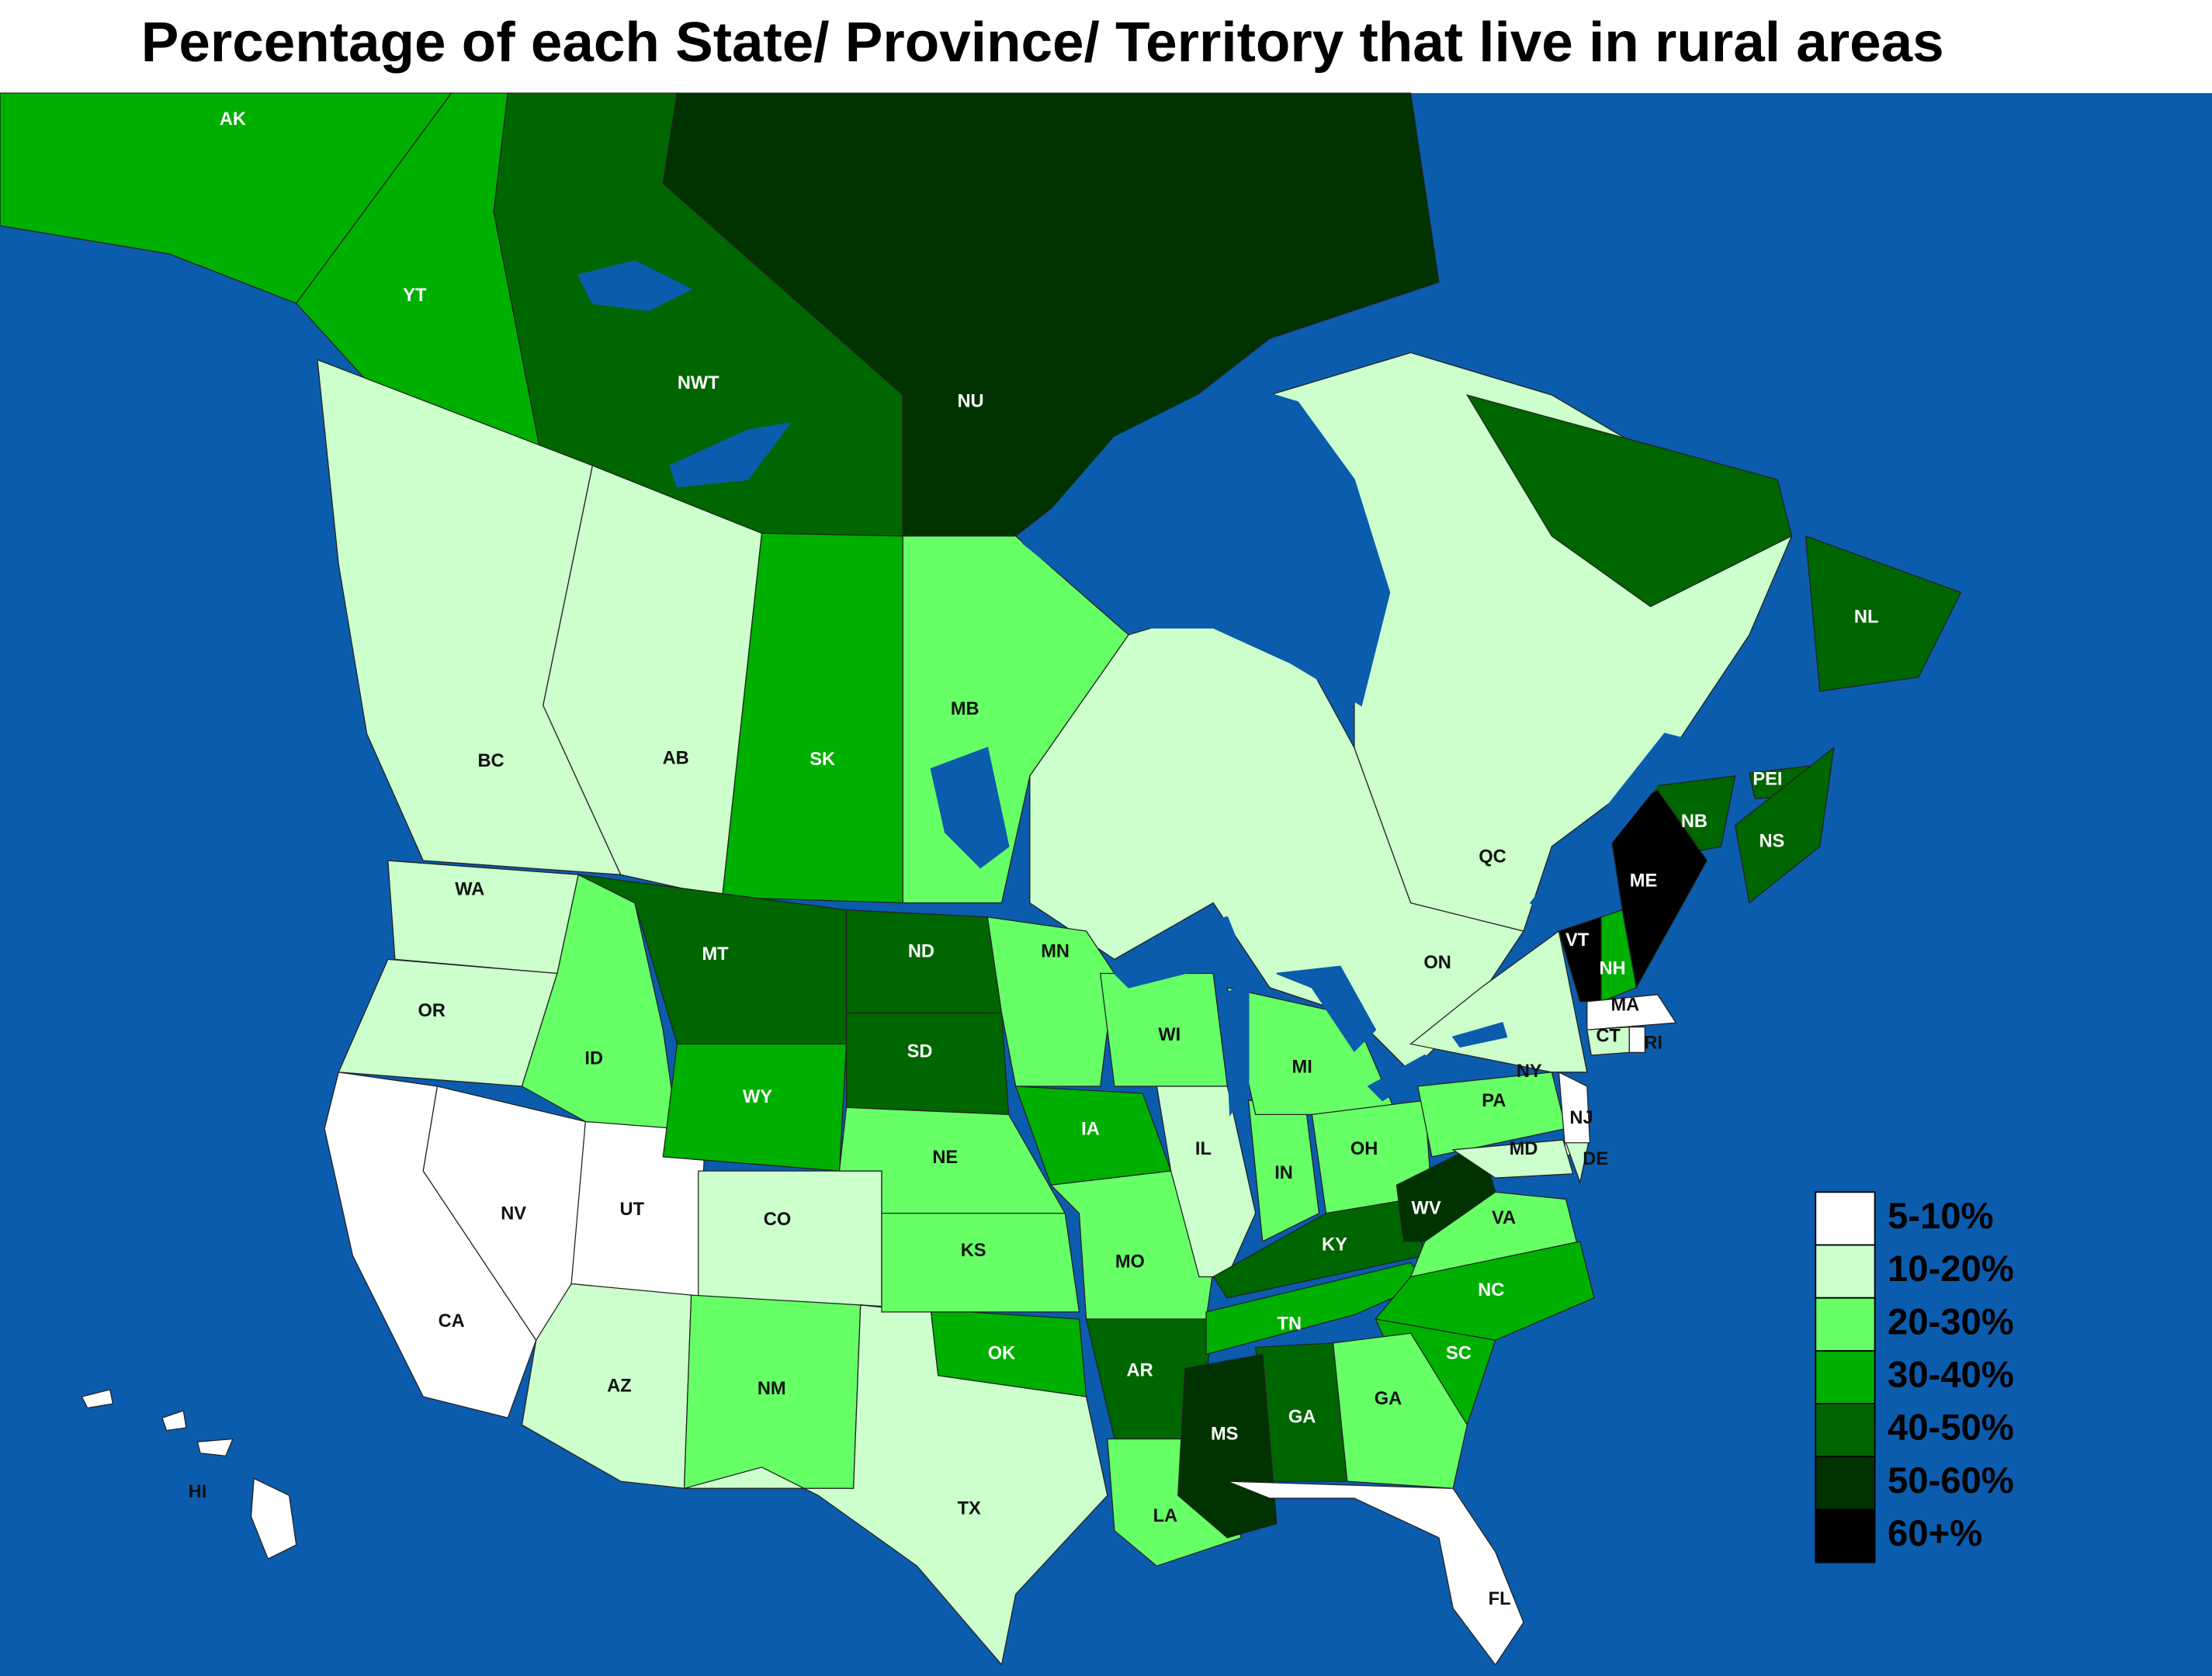  What do you see at coordinates (1951, 1428) in the screenshot?
I see `legend-label: 40-50%` at bounding box center [1951, 1428].